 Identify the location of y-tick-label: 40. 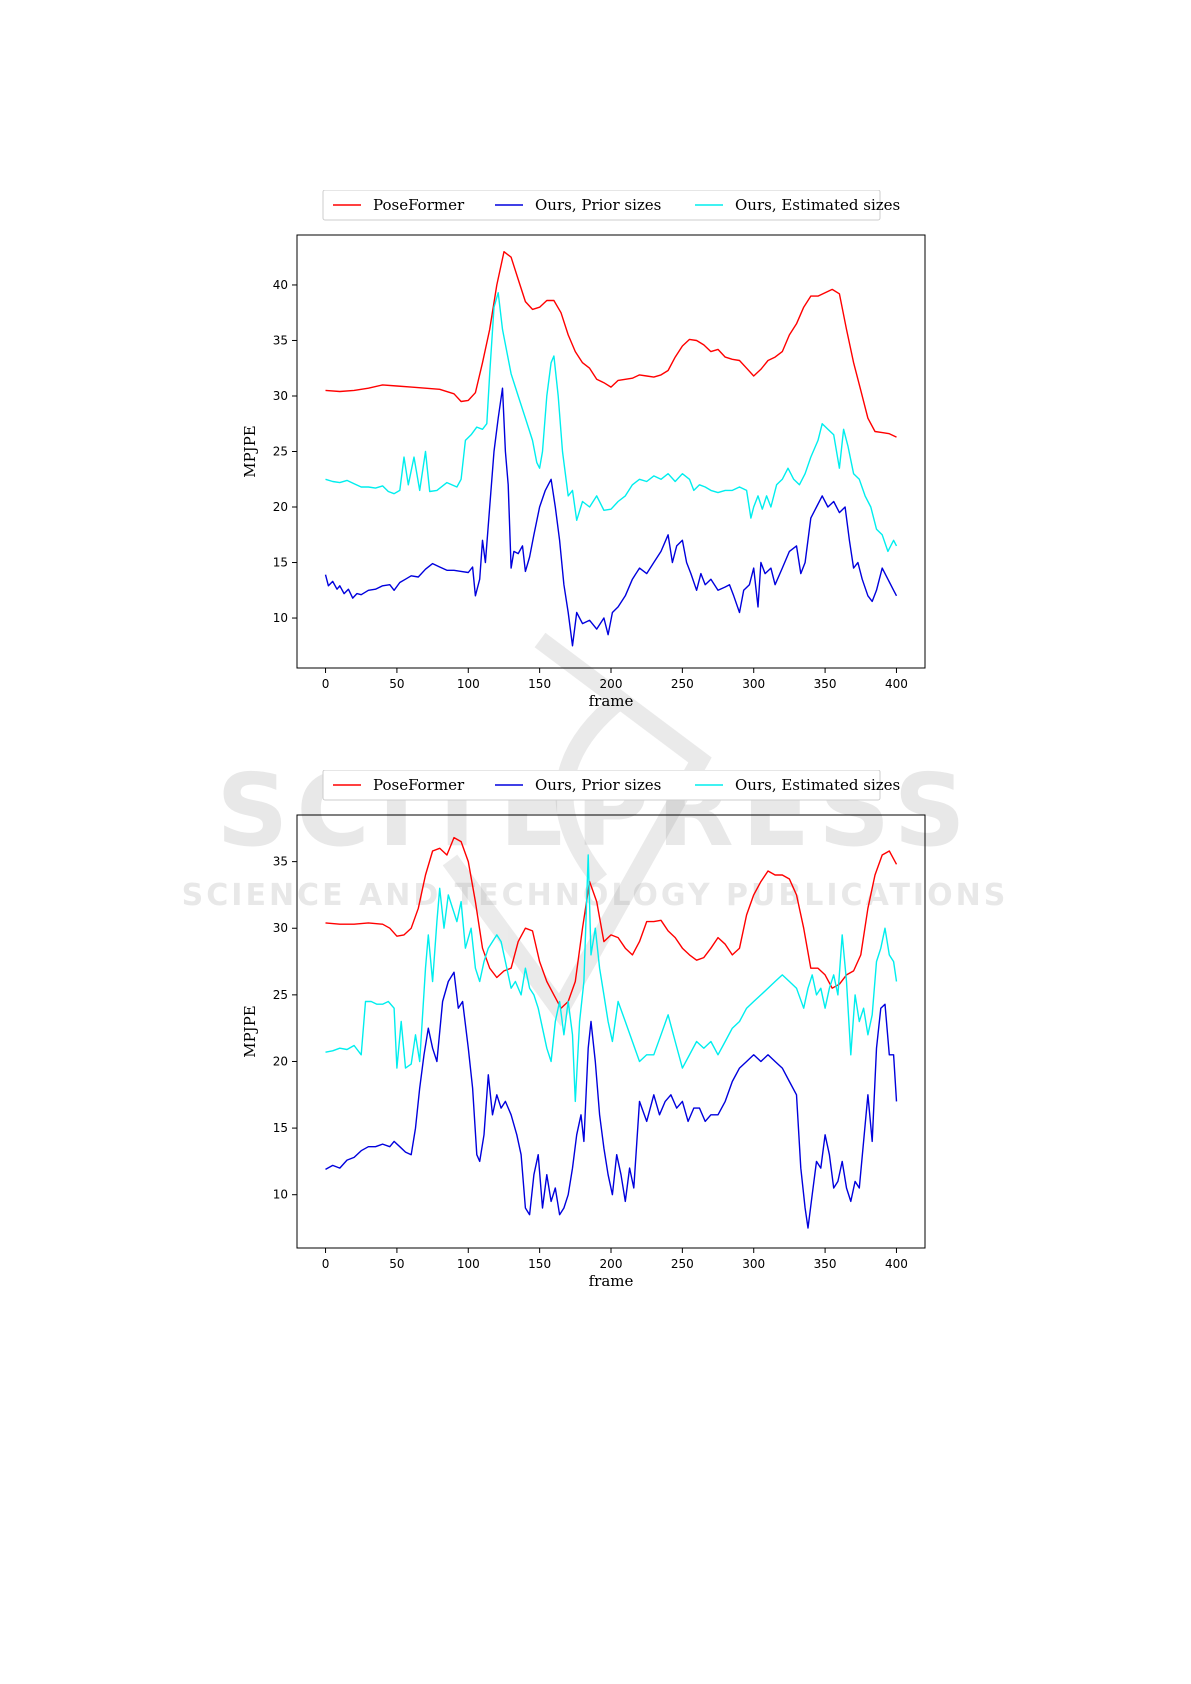
(280, 285).